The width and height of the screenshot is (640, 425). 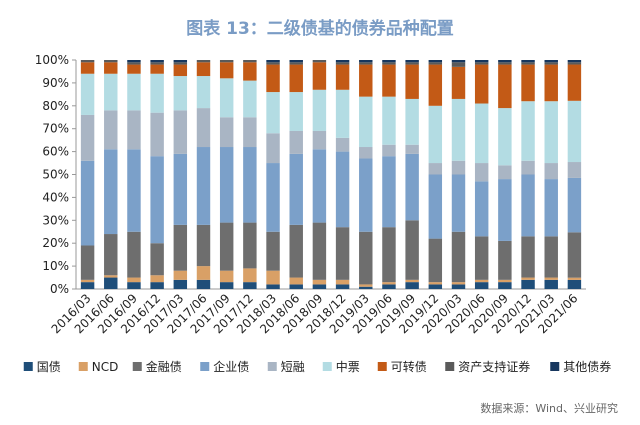 What do you see at coordinates (55, 106) in the screenshot?
I see `y-tick-label: 80%` at bounding box center [55, 106].